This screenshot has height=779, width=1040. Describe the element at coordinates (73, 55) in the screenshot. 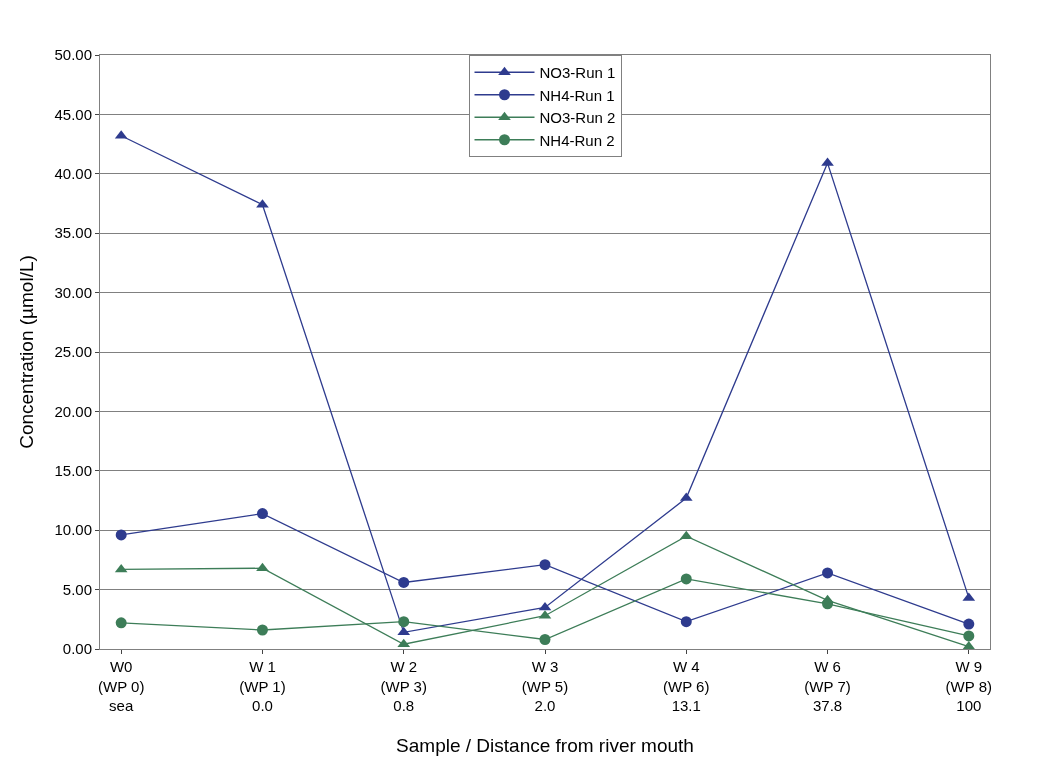

I see `y-tick-label: 50.00` at that location.